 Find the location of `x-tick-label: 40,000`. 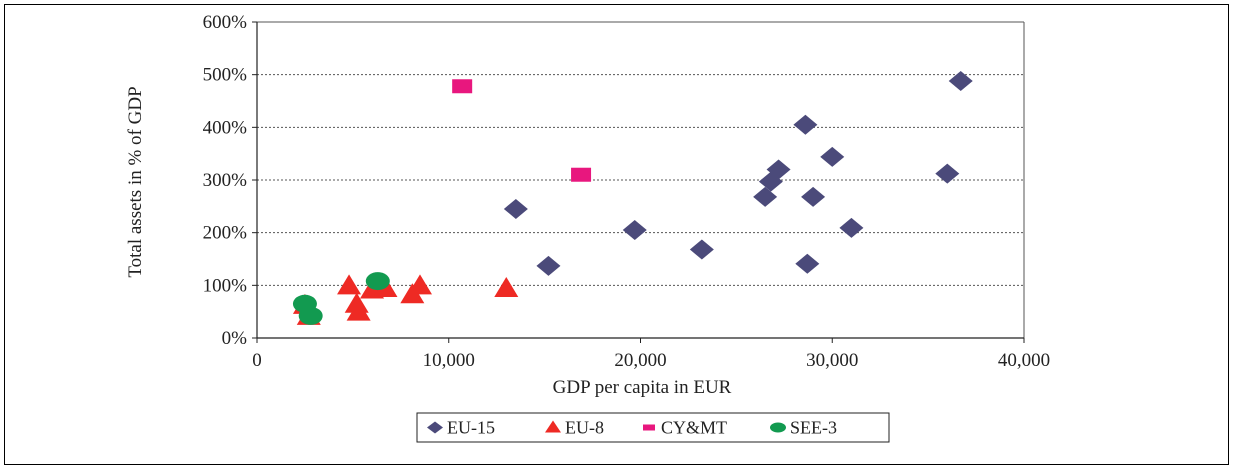

x-tick-label: 40,000 is located at coordinates (1024, 360).